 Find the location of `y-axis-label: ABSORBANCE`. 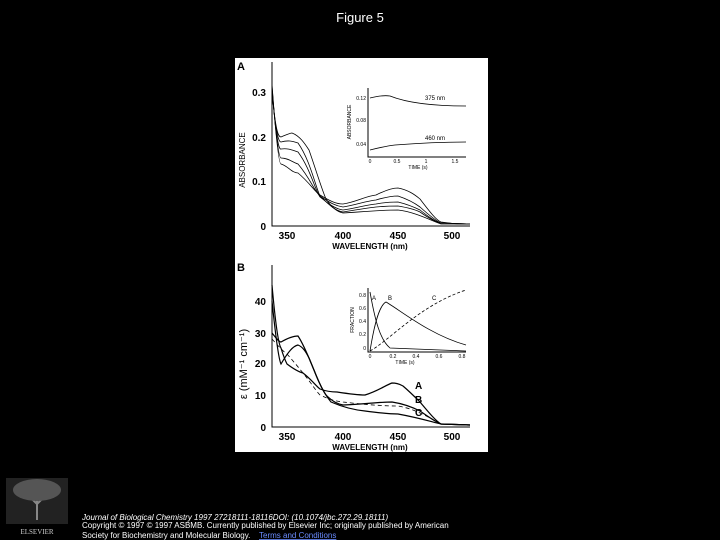

y-axis-label: ABSORBANCE is located at coordinates (242, 160).